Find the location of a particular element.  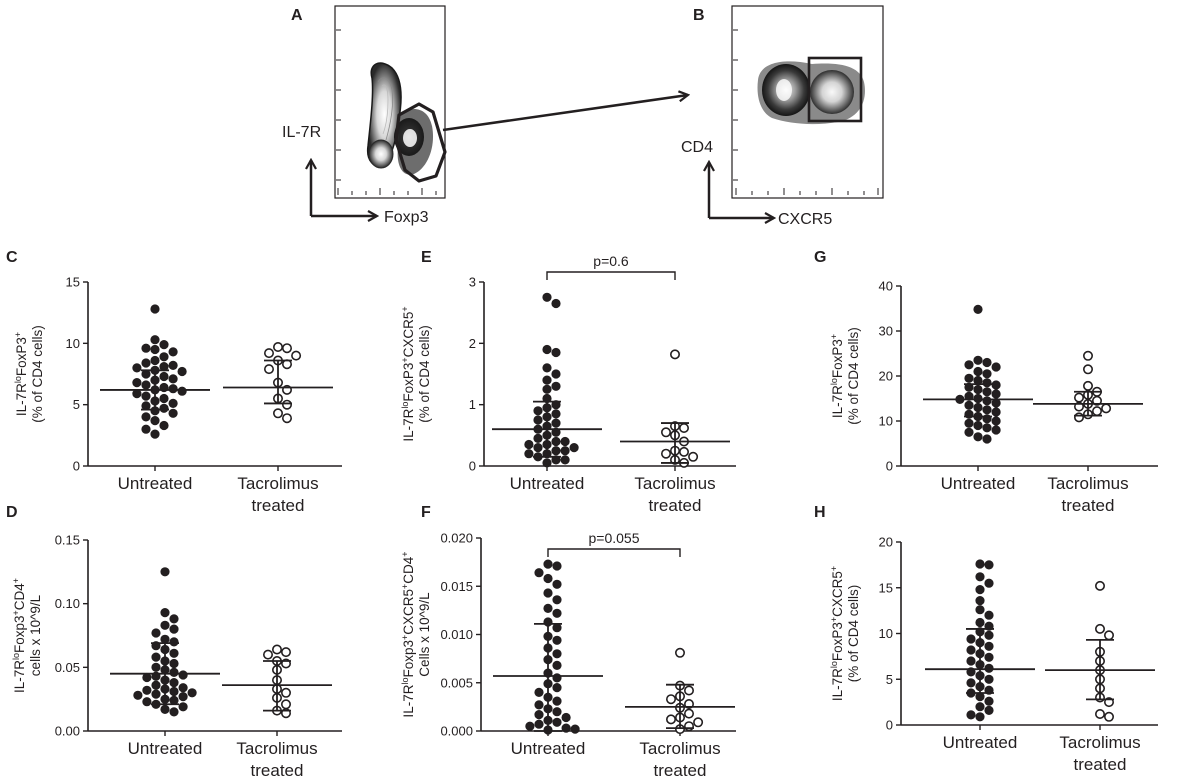

gate-rect-b is located at coordinates (835, 89).